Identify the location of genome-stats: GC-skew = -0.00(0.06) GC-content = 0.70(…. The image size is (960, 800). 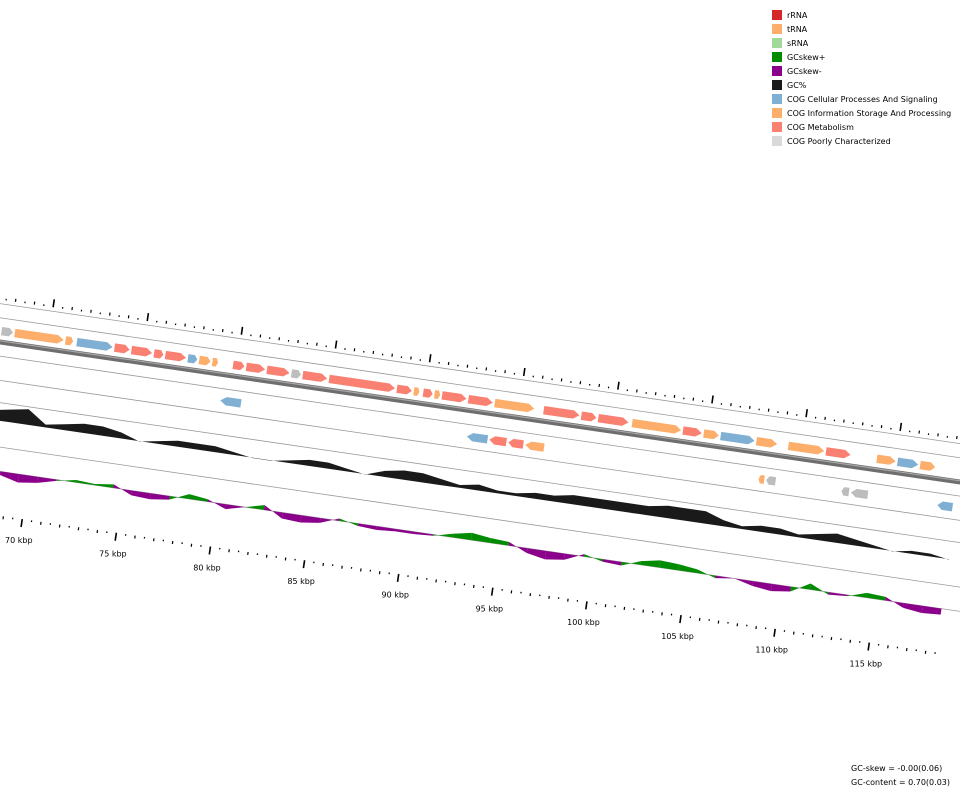
(900, 776).